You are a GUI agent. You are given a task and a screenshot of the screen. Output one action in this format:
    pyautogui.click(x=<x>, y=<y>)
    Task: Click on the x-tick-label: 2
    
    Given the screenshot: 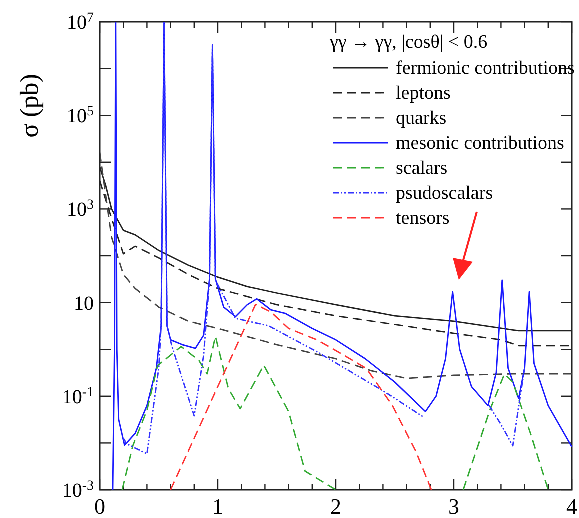 What is the action you would take?
    pyautogui.click(x=336, y=506)
    